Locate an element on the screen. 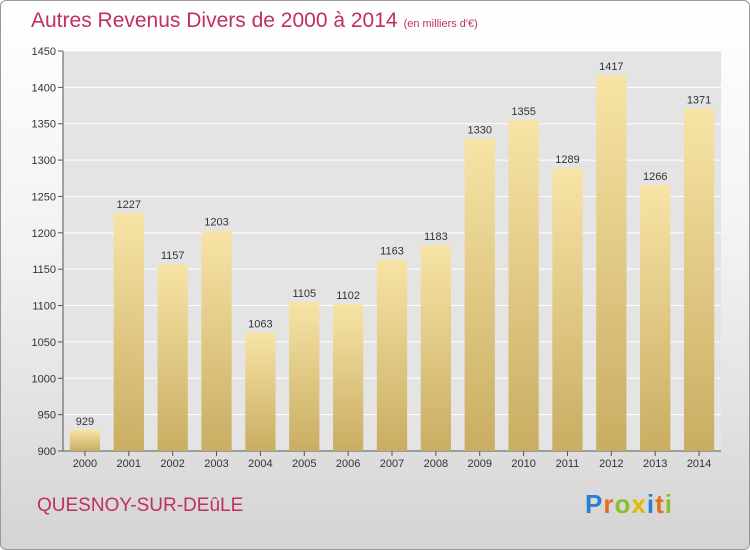  bar-2012 is located at coordinates (611, 263).